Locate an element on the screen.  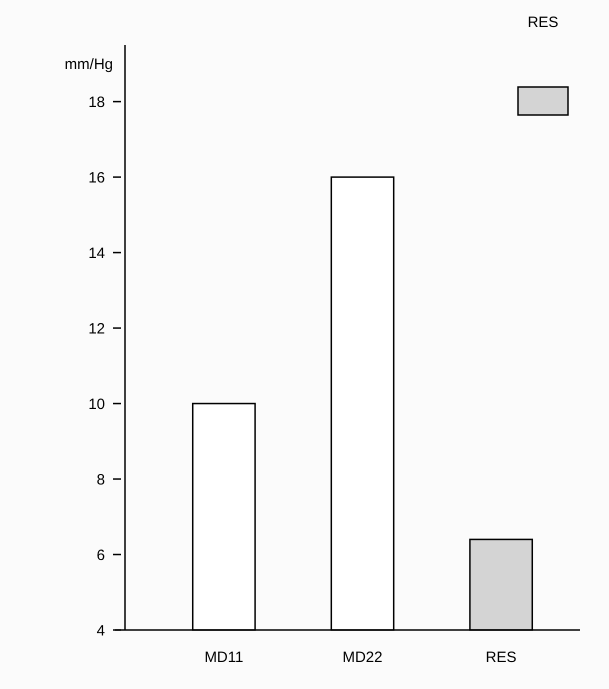
y-tick-label: 8 is located at coordinates (100, 479).